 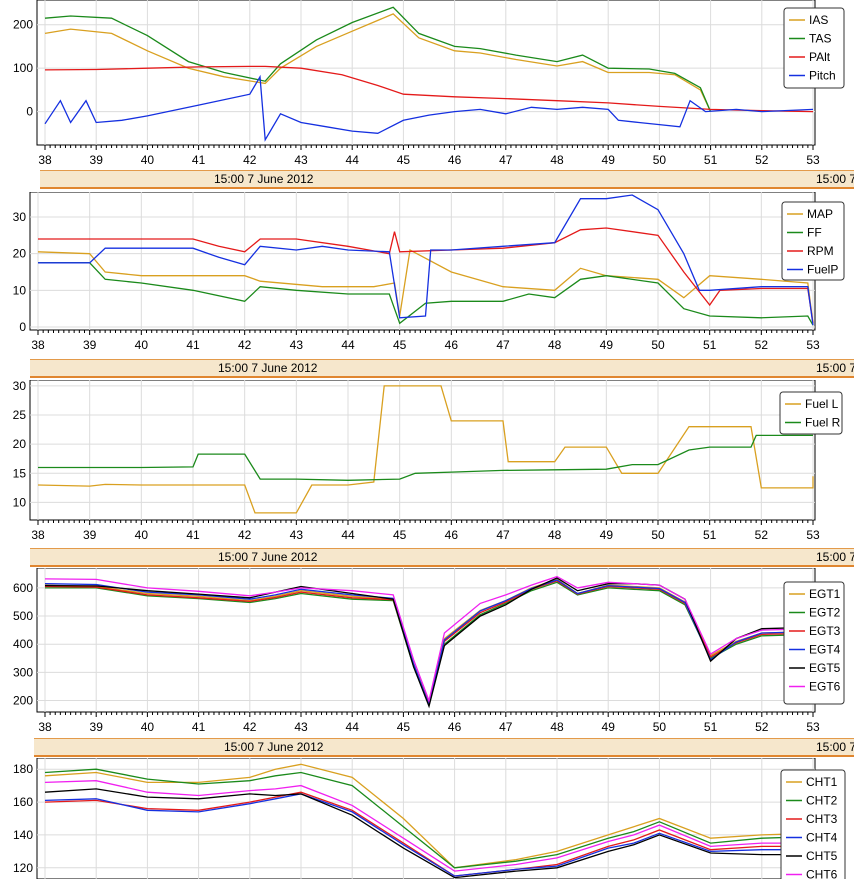 What do you see at coordinates (822, 76) in the screenshot?
I see `legend-label: Pitch` at bounding box center [822, 76].